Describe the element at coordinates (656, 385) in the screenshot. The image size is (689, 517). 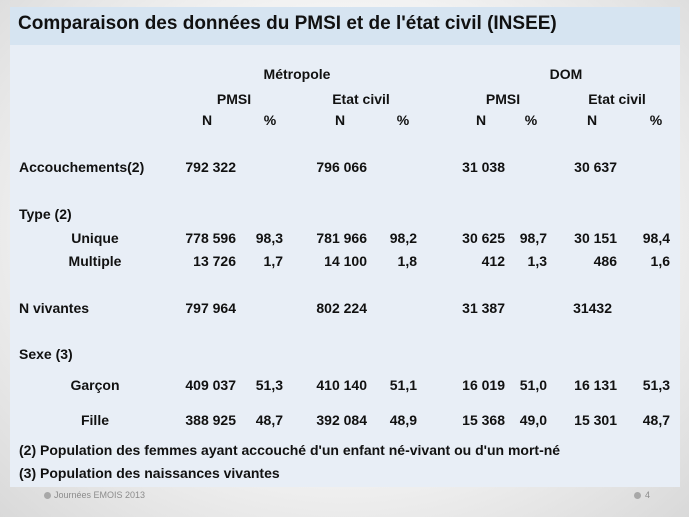
I see `cell-garcon-d-ec-pct: 51,3` at that location.